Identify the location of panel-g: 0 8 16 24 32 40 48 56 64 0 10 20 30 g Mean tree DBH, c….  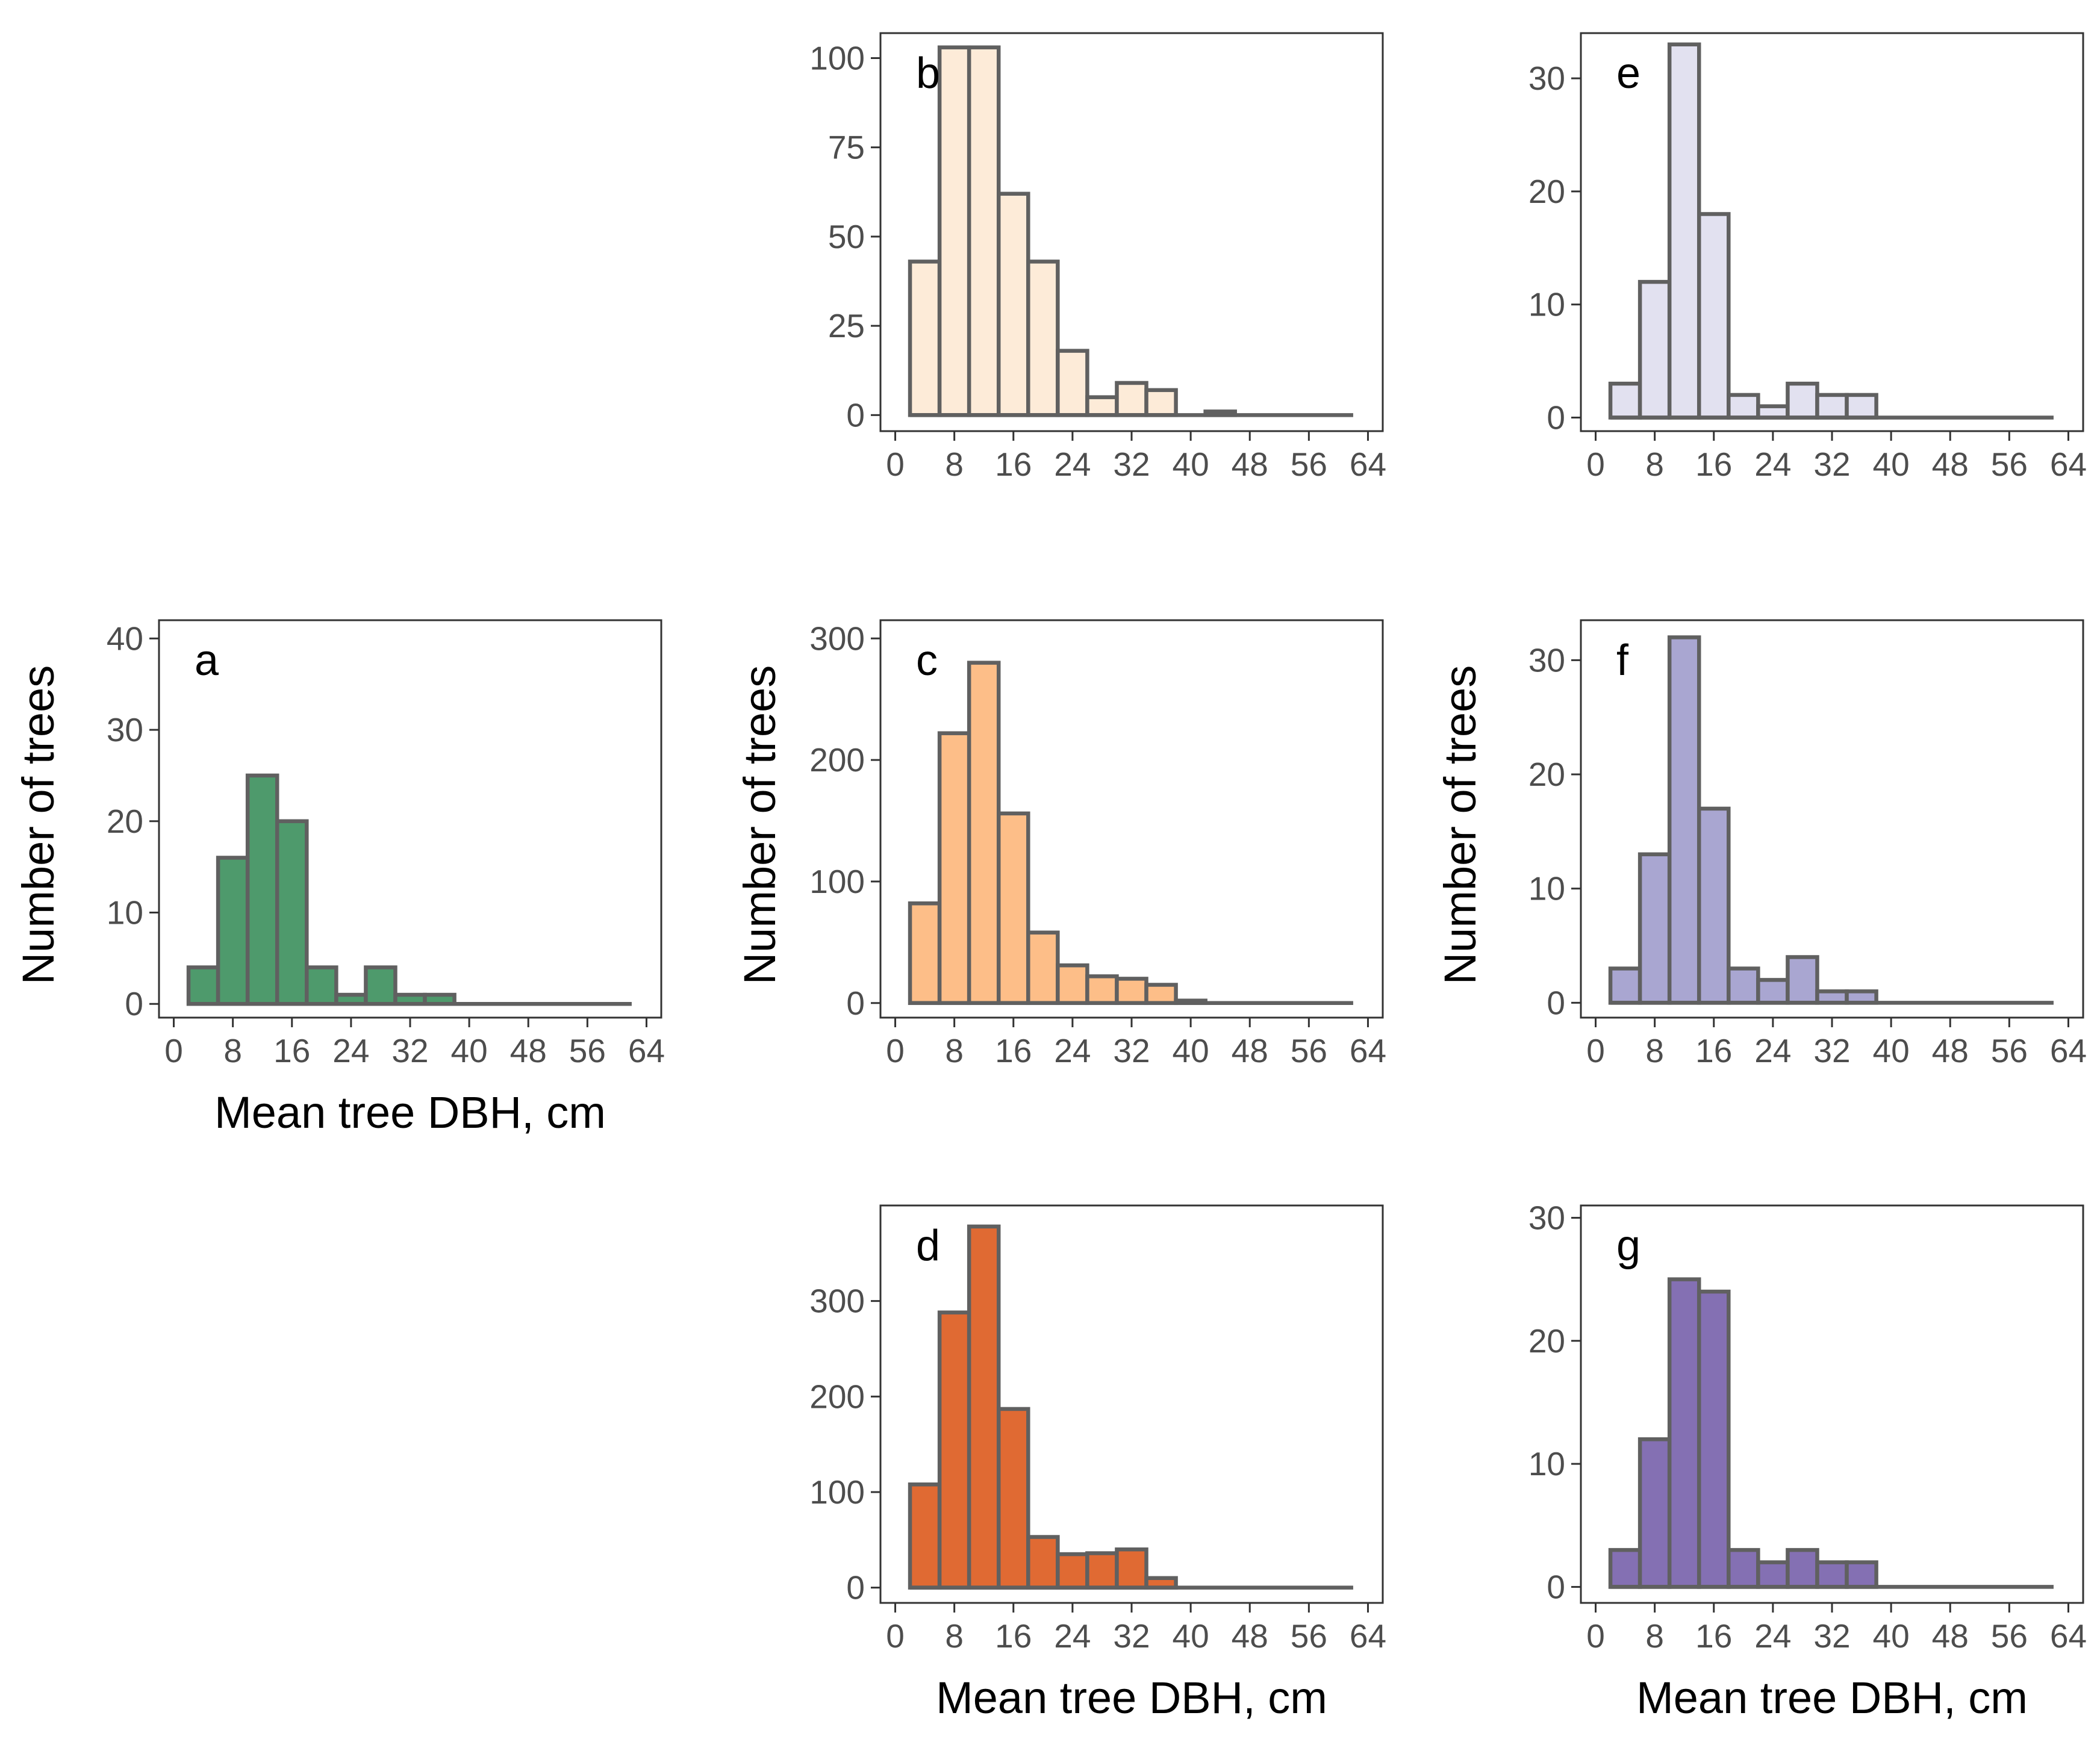
(1808, 1461).